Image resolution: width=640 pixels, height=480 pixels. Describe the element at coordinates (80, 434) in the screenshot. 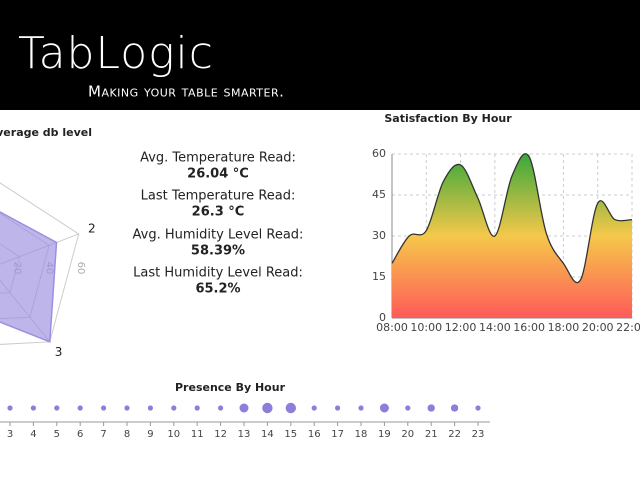

I see `x-tick-label: 6` at that location.